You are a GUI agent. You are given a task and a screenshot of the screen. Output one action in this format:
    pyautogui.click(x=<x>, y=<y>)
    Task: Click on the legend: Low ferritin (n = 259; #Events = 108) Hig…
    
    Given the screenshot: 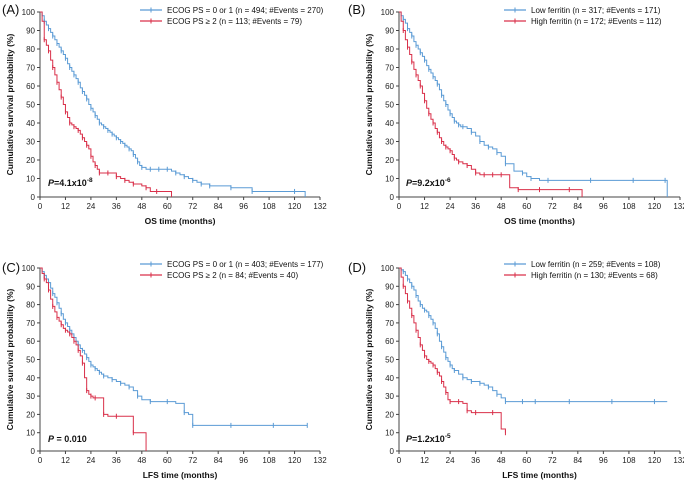 What is the action you would take?
    pyautogui.click(x=582, y=270)
    